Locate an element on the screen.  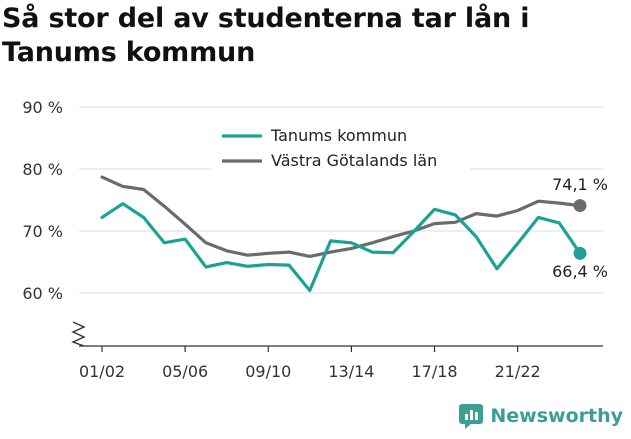
brand-name: Newsworthy is located at coordinates (556, 416).